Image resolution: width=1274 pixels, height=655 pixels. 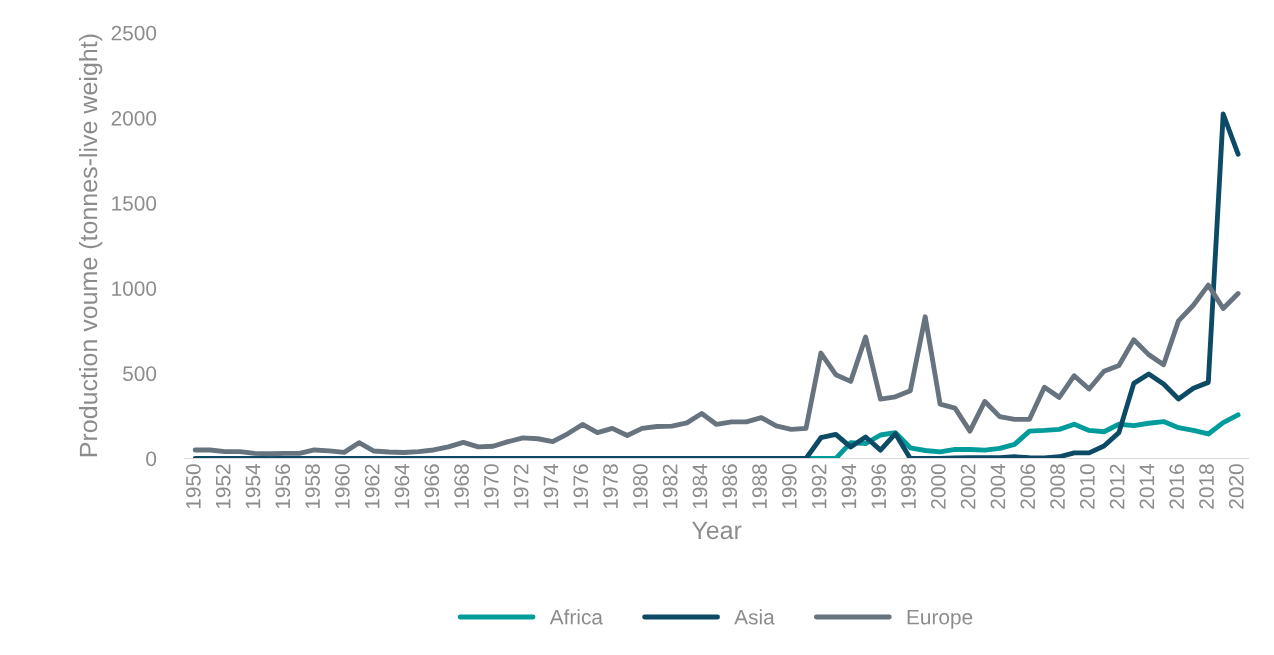 I want to click on x-tick-label: 1996, so click(x=879, y=486).